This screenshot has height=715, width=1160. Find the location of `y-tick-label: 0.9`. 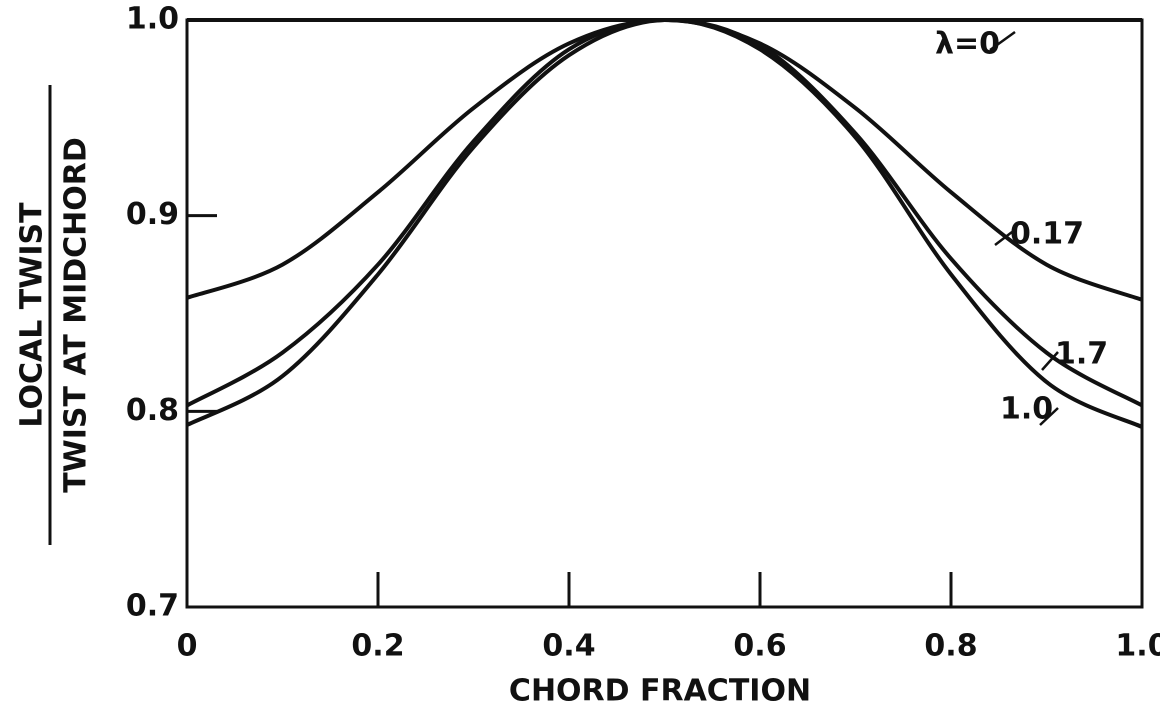

y-tick-label: 0.9 is located at coordinates (152, 214).